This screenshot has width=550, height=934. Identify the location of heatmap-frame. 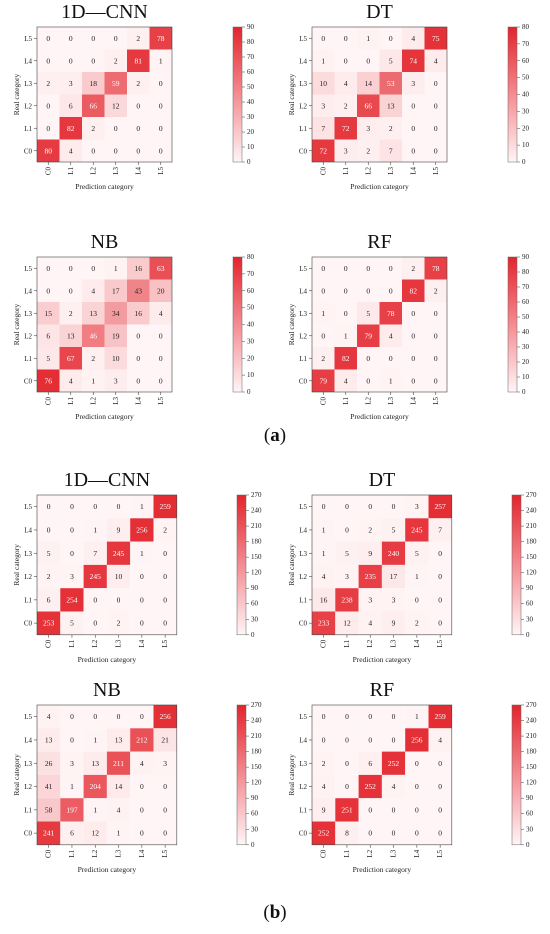
(379, 324).